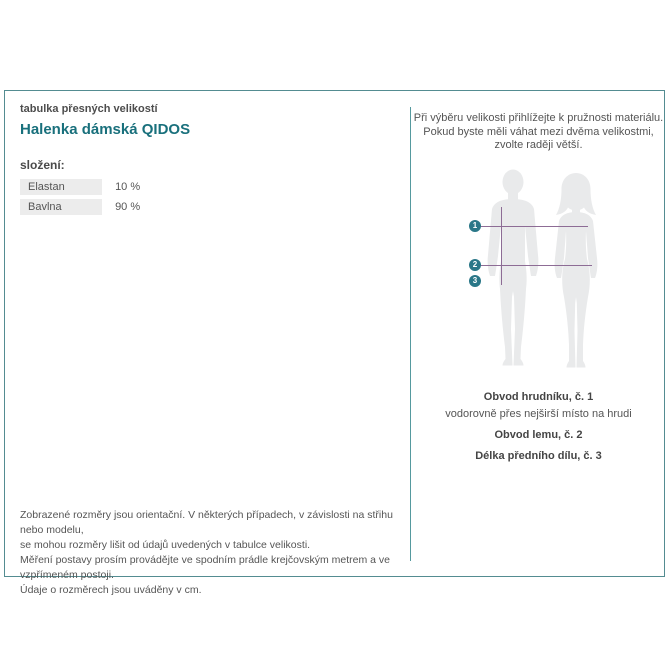 This screenshot has height=670, width=670. What do you see at coordinates (538, 397) in the screenshot?
I see `measurement-label-1: Obvod hrudníku, č. 1` at bounding box center [538, 397].